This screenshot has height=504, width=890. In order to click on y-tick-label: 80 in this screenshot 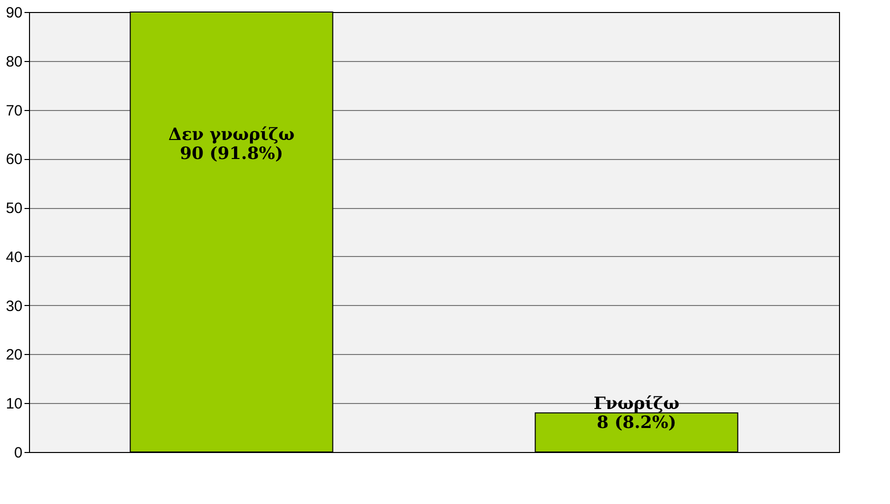, I will do `click(14, 61)`.